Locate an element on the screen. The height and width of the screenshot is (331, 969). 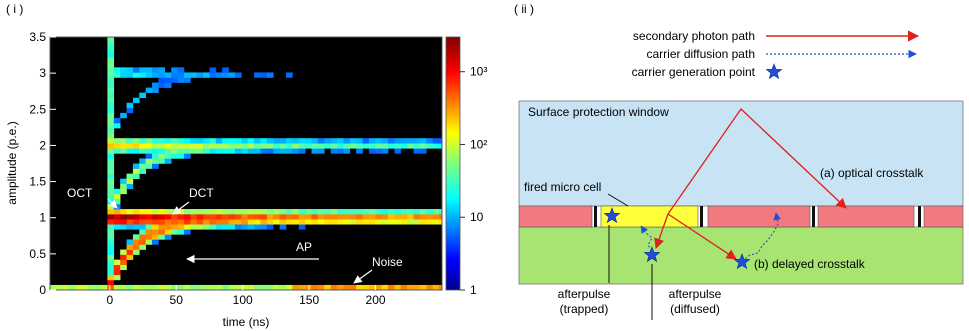
annotation-noise: Noise is located at coordinates (387, 262).